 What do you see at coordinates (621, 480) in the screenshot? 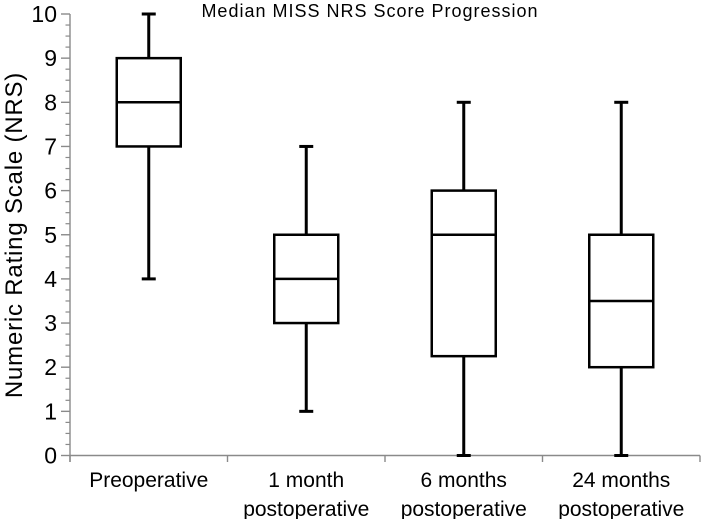
I see `x-category-label: 24 months` at bounding box center [621, 480].